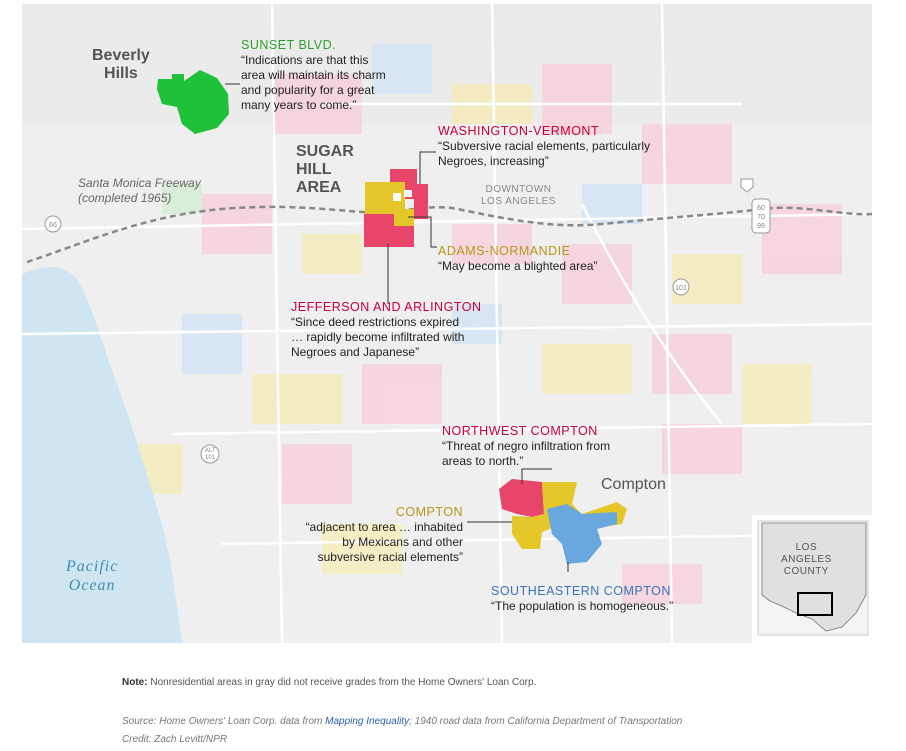 Image resolution: width=906 pixels, height=751 pixels. What do you see at coordinates (493, 161) in the screenshot?
I see `washington-line-2: Negroes, increasing”` at bounding box center [493, 161].